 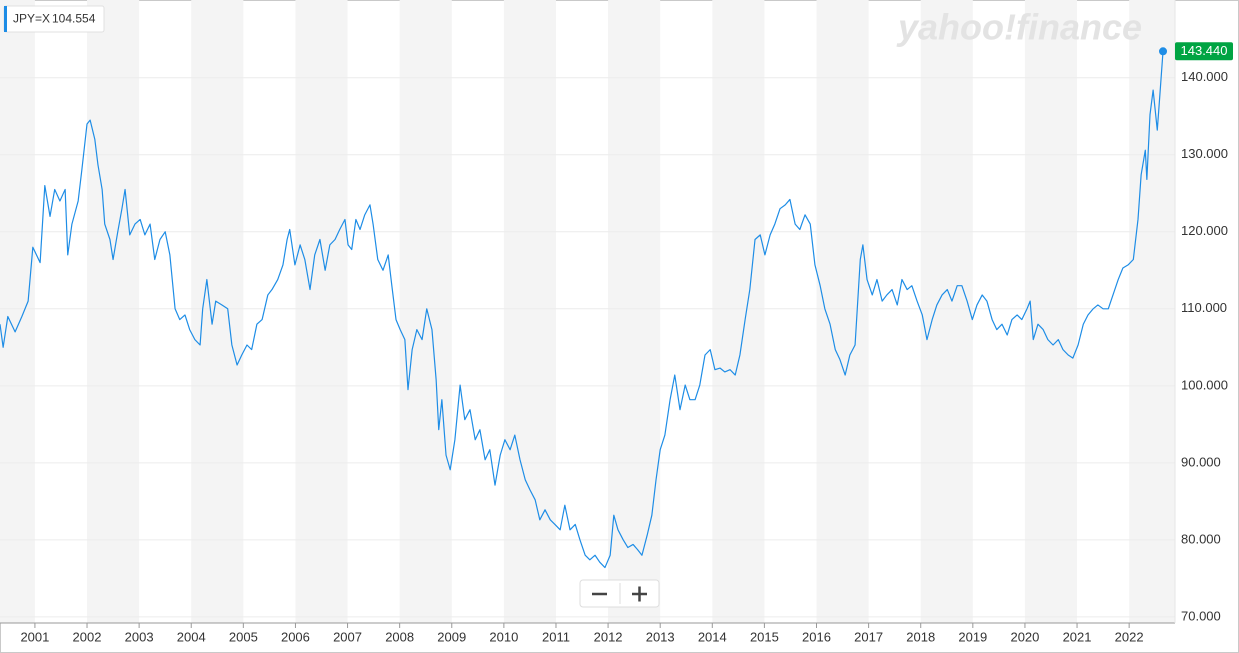 What do you see at coordinates (139, 636) in the screenshot?
I see `x-tick-label: 2003` at bounding box center [139, 636].